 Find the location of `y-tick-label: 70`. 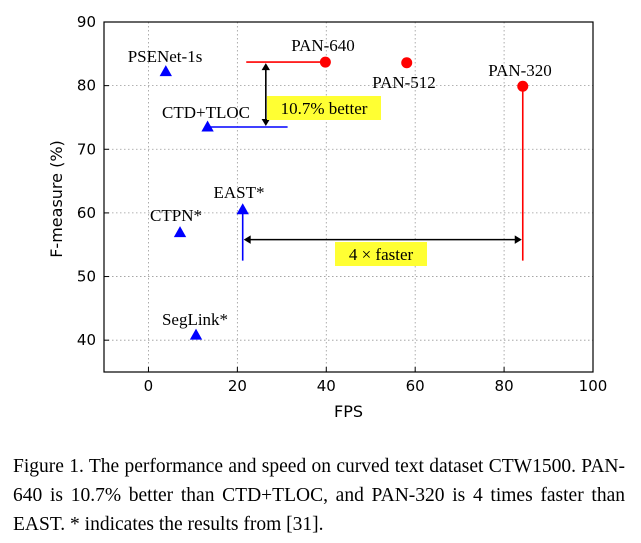

y-tick-label: 70 is located at coordinates (86, 149).